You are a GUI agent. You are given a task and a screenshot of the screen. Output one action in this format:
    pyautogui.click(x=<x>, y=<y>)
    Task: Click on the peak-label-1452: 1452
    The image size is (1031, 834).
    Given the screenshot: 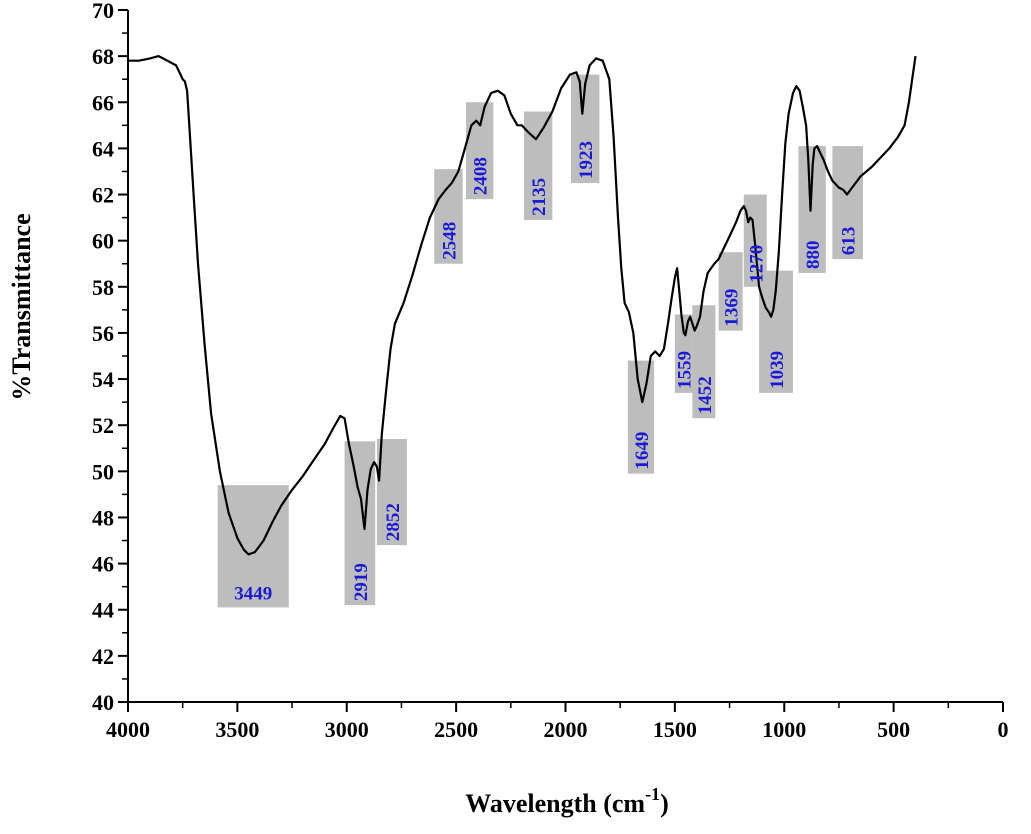 What is the action you would take?
    pyautogui.click(x=705, y=395)
    